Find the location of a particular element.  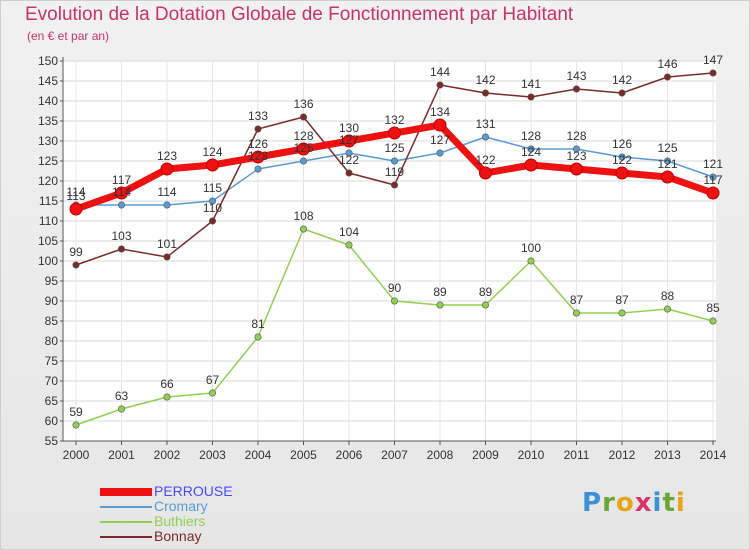

data-label-perrouse: 117 is located at coordinates (712, 180).